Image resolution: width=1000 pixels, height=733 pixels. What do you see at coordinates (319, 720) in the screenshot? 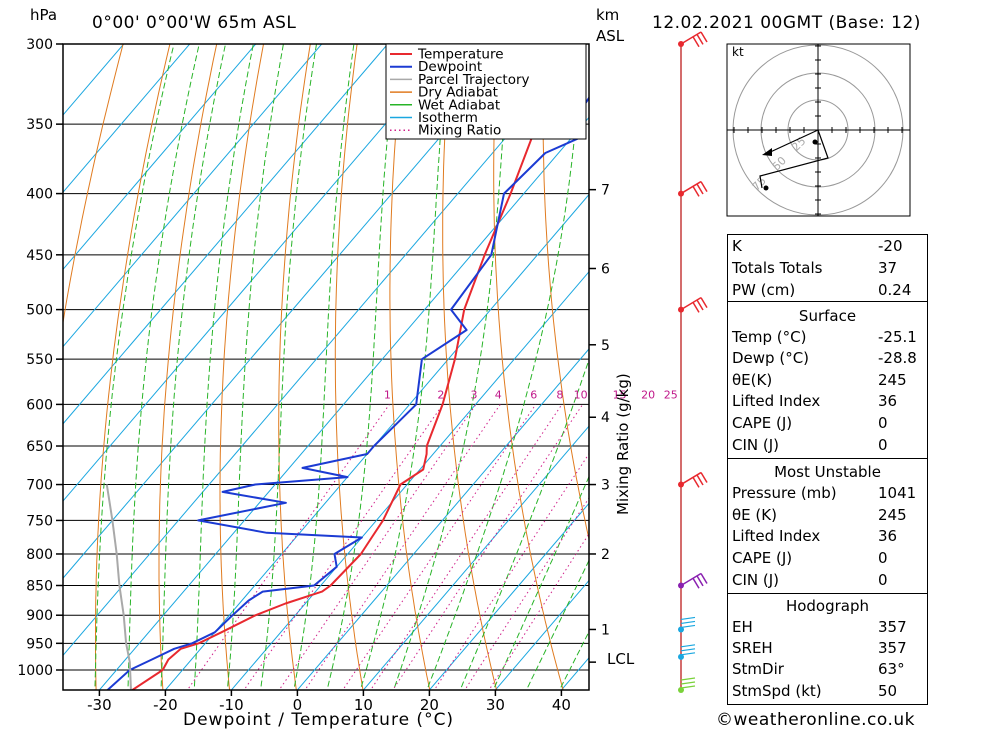
I see `x-axis-title: Dewpoint / Temperature (°C)` at bounding box center [319, 720].